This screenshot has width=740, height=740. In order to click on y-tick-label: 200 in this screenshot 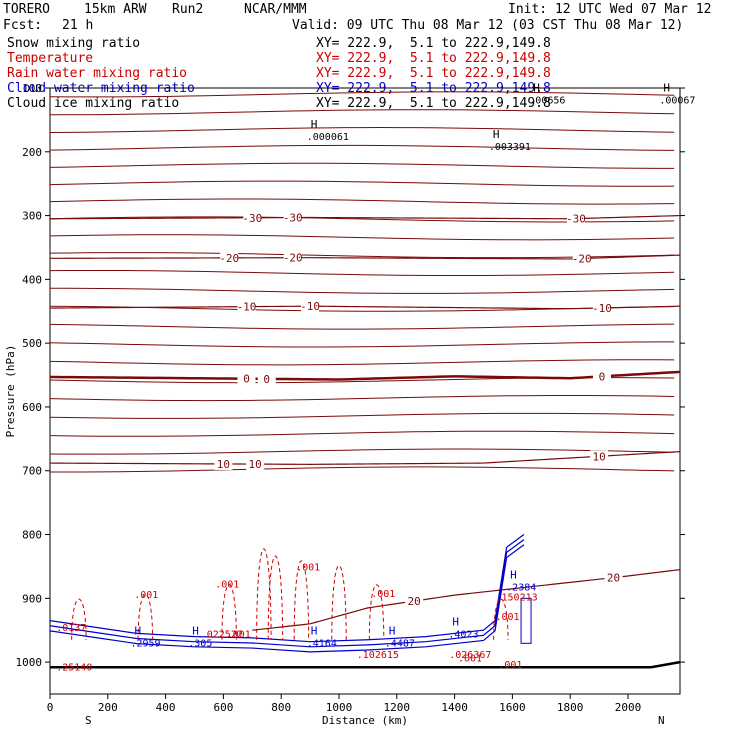, I will do `click(32, 152)`.